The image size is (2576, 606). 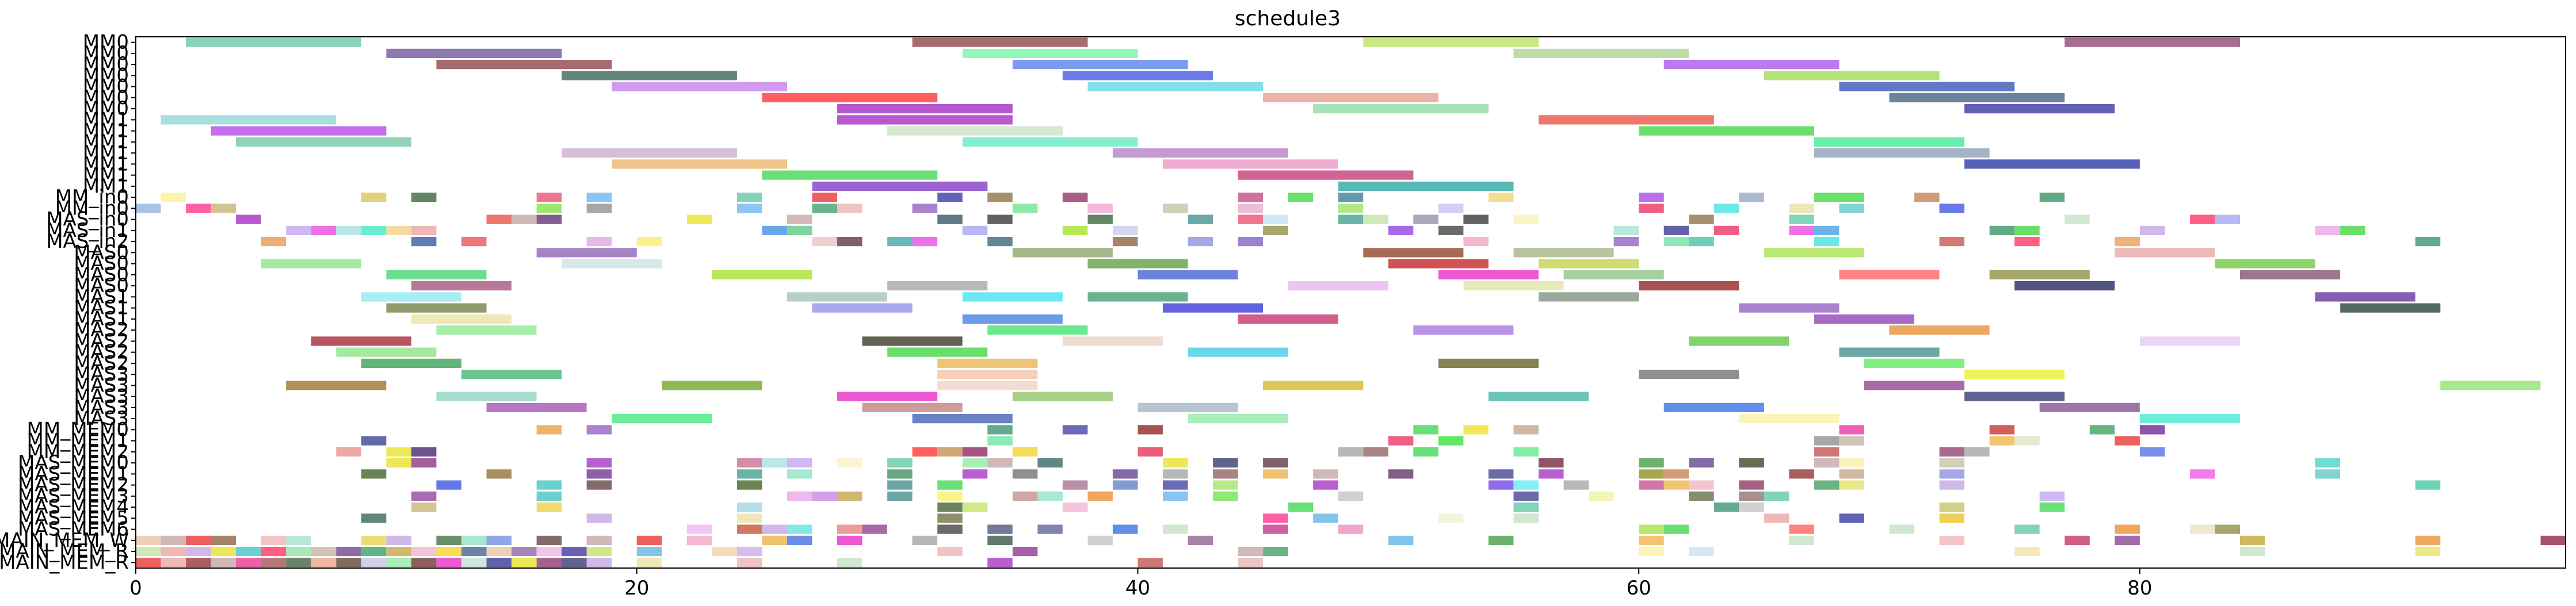 What do you see at coordinates (101, 385) in the screenshot?
I see `y-tick-label: MAS3` at bounding box center [101, 385].